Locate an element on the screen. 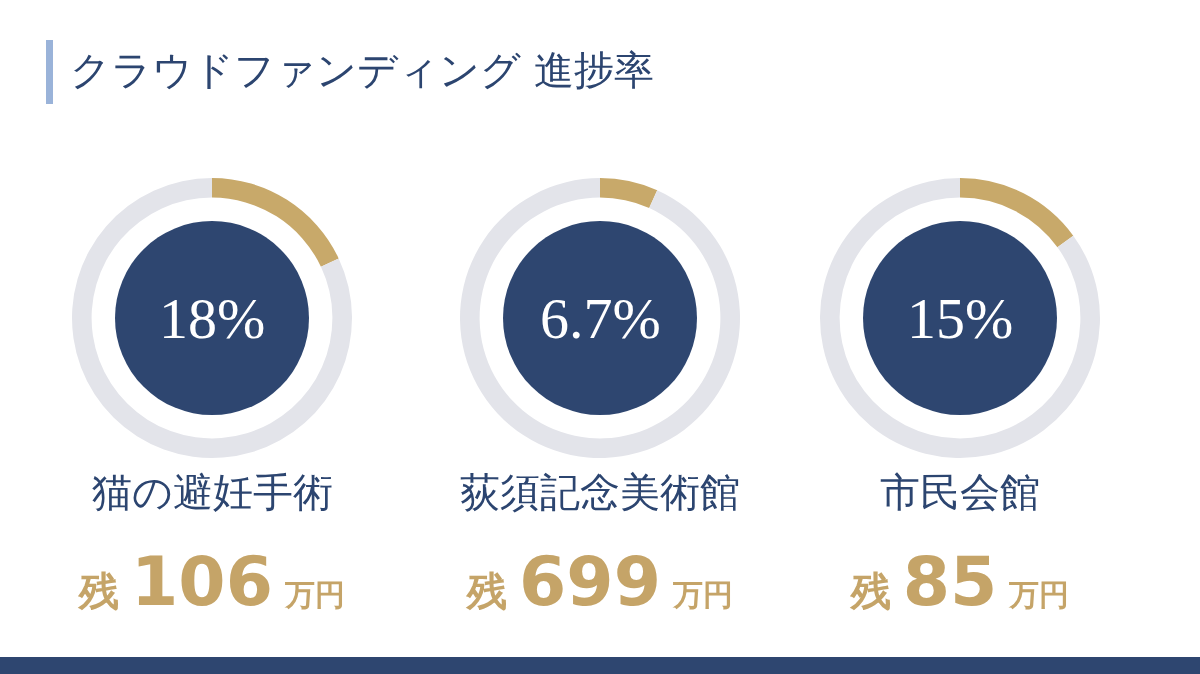  text: 市民会館 is located at coordinates (960, 492).